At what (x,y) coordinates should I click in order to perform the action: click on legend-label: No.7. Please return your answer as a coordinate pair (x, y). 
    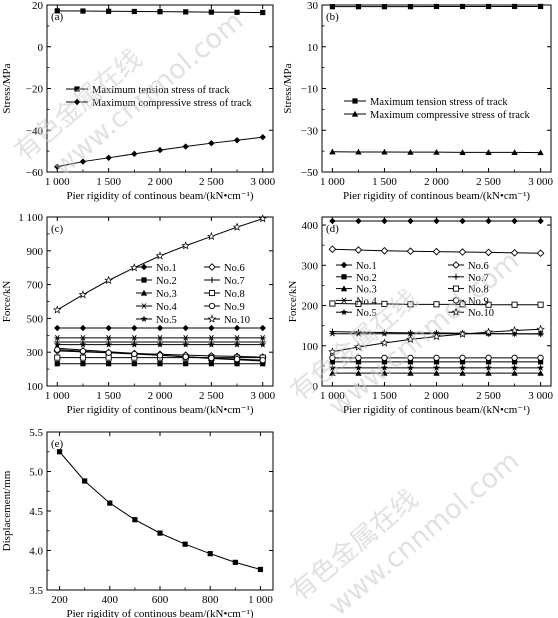
    Looking at the image, I should click on (478, 278).